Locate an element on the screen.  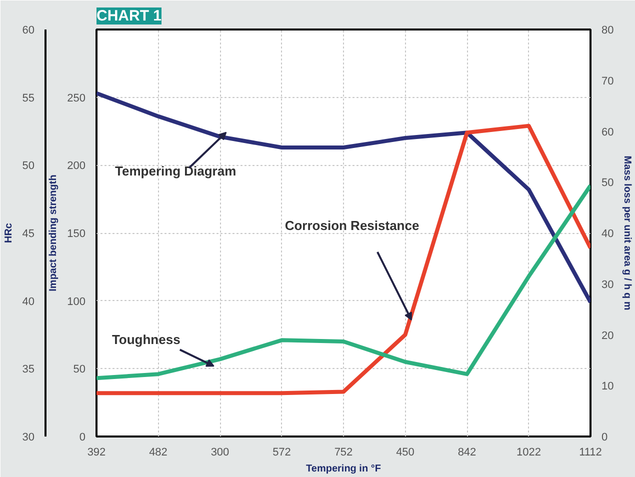
y2-tick-label: 40 is located at coordinates (28, 302).